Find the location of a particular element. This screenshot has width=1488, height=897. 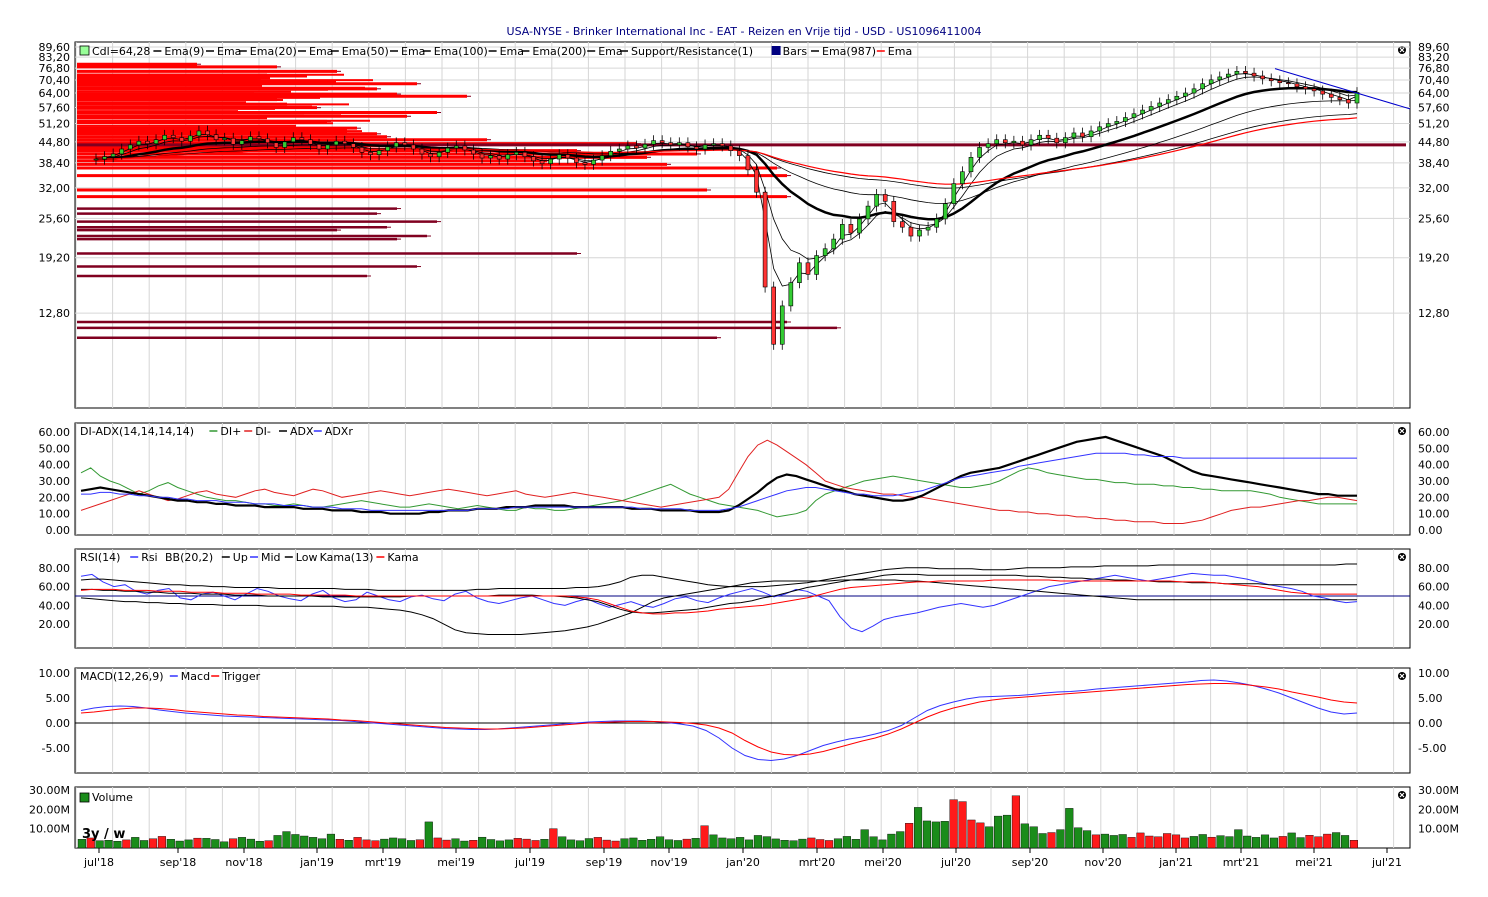

macd-series-macd is located at coordinates (719, 720).